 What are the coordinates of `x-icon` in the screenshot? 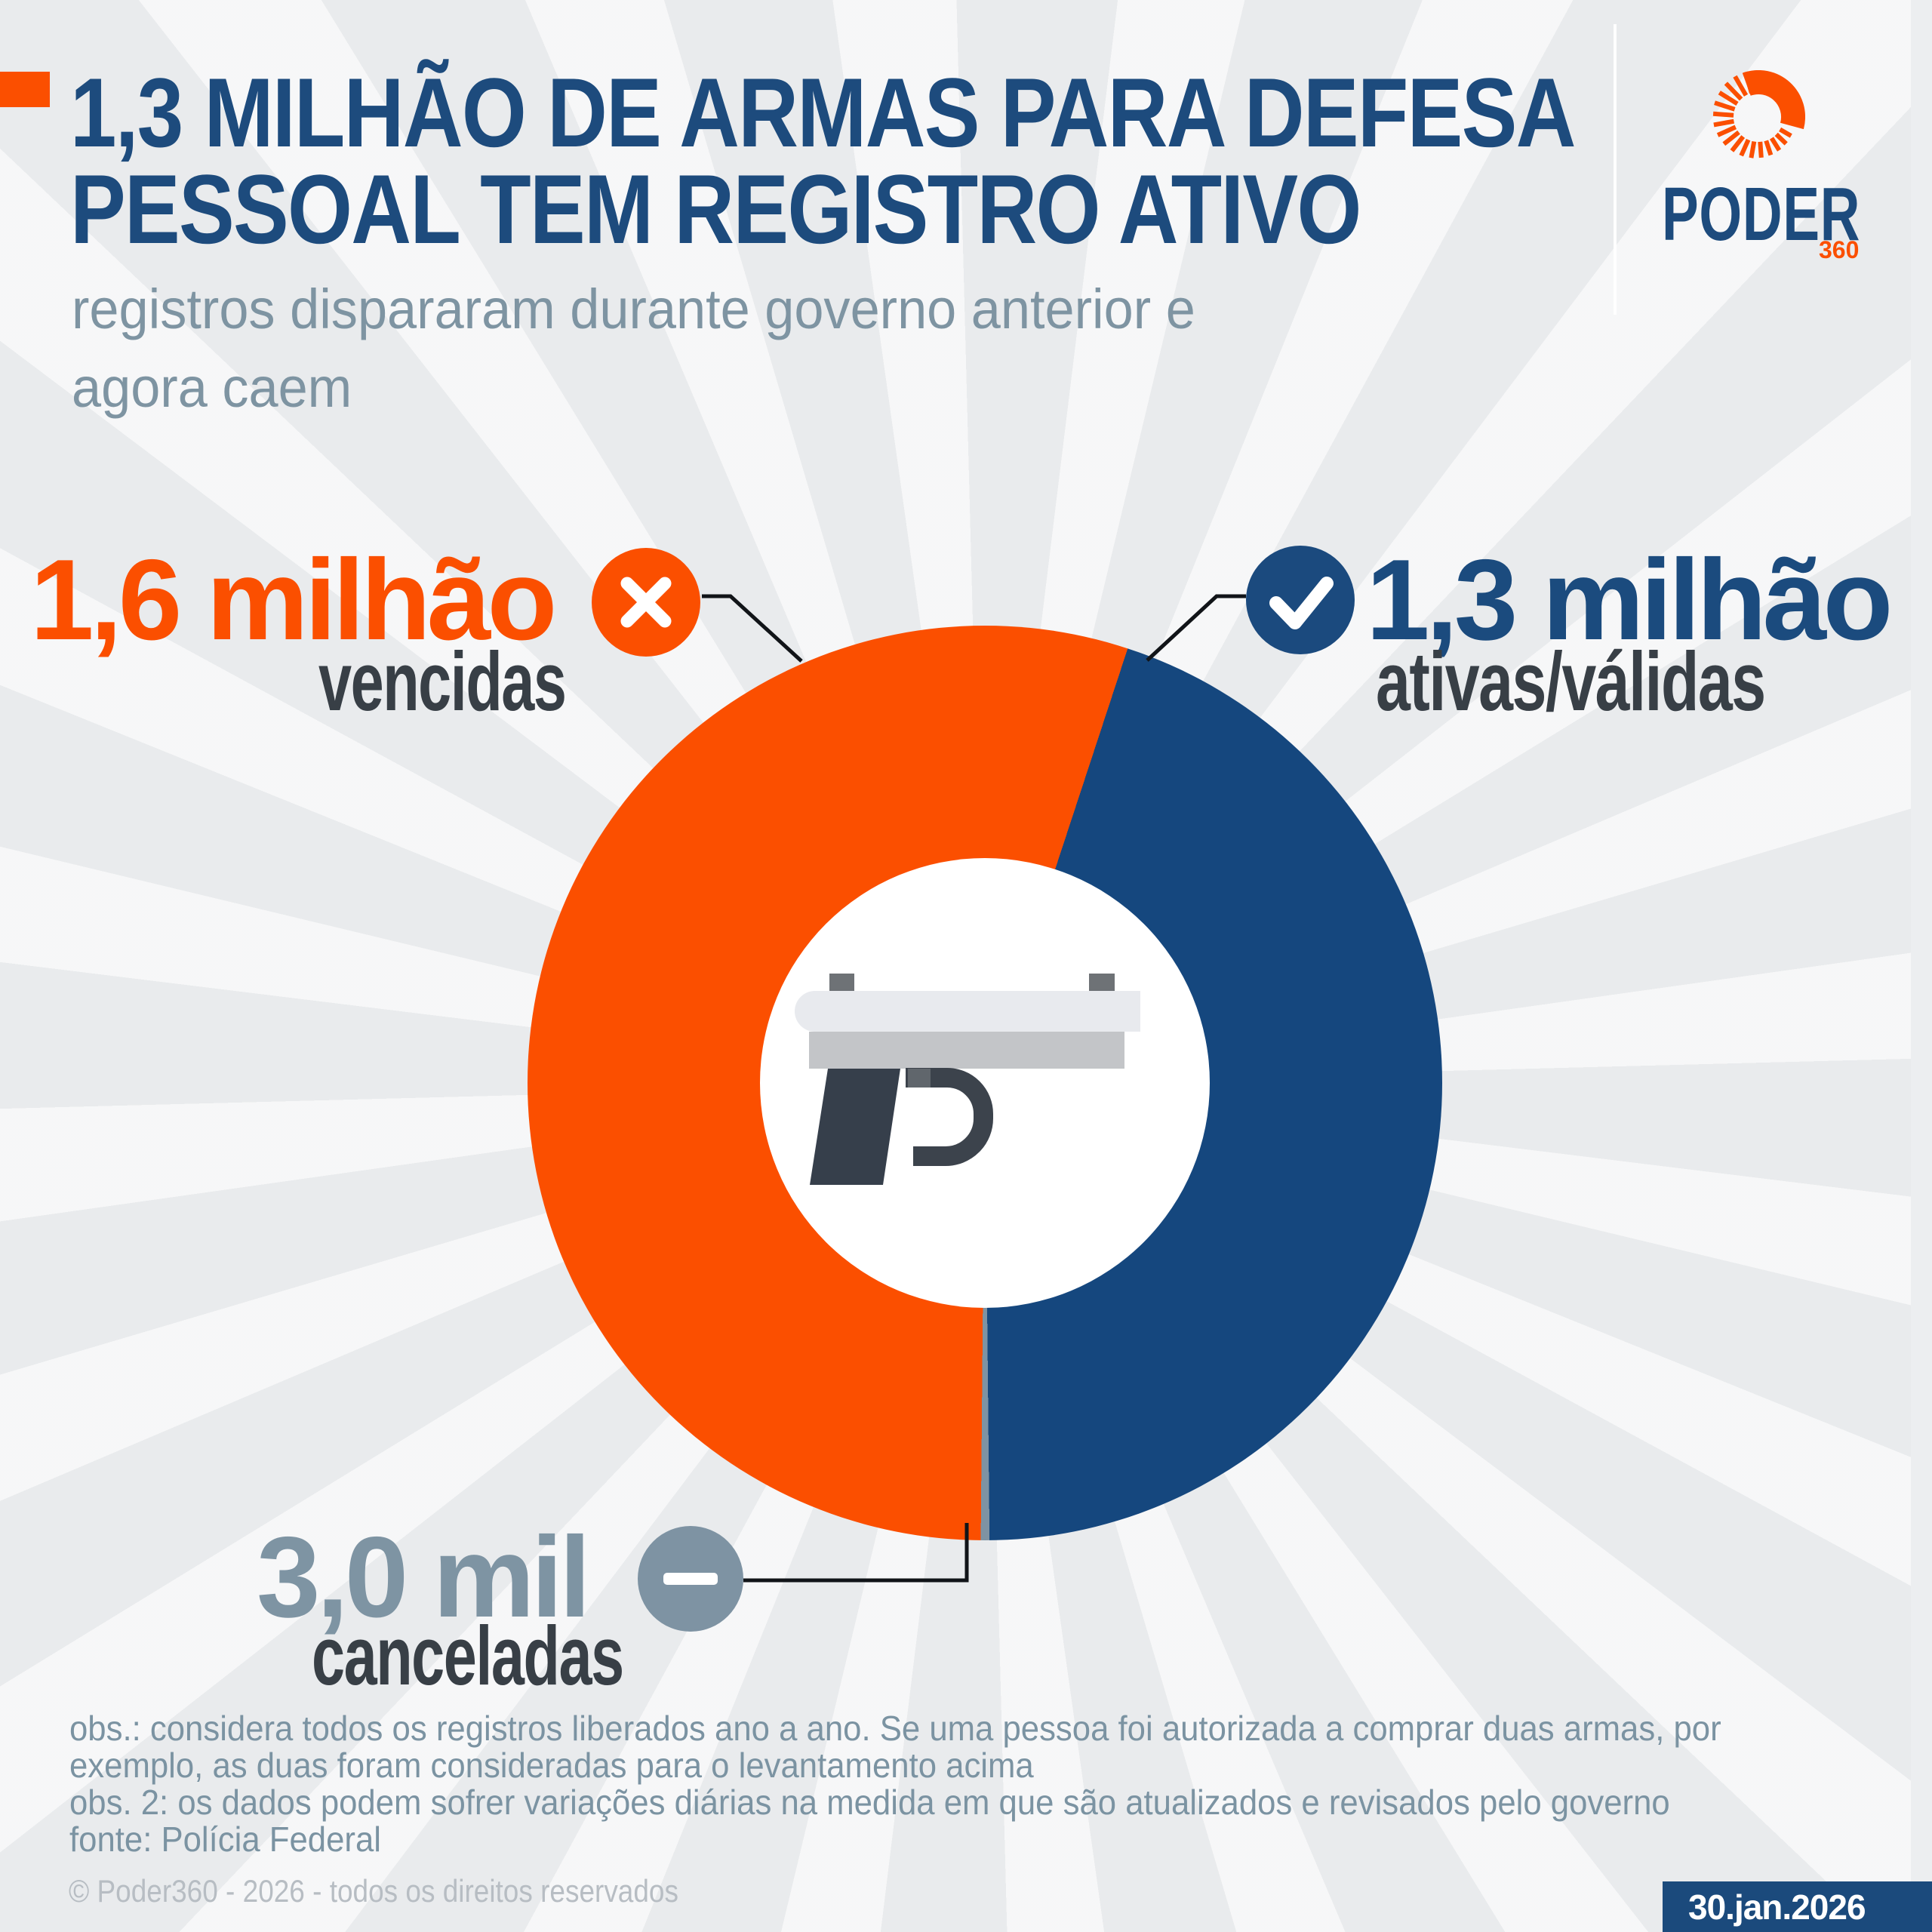 It's located at (646, 602).